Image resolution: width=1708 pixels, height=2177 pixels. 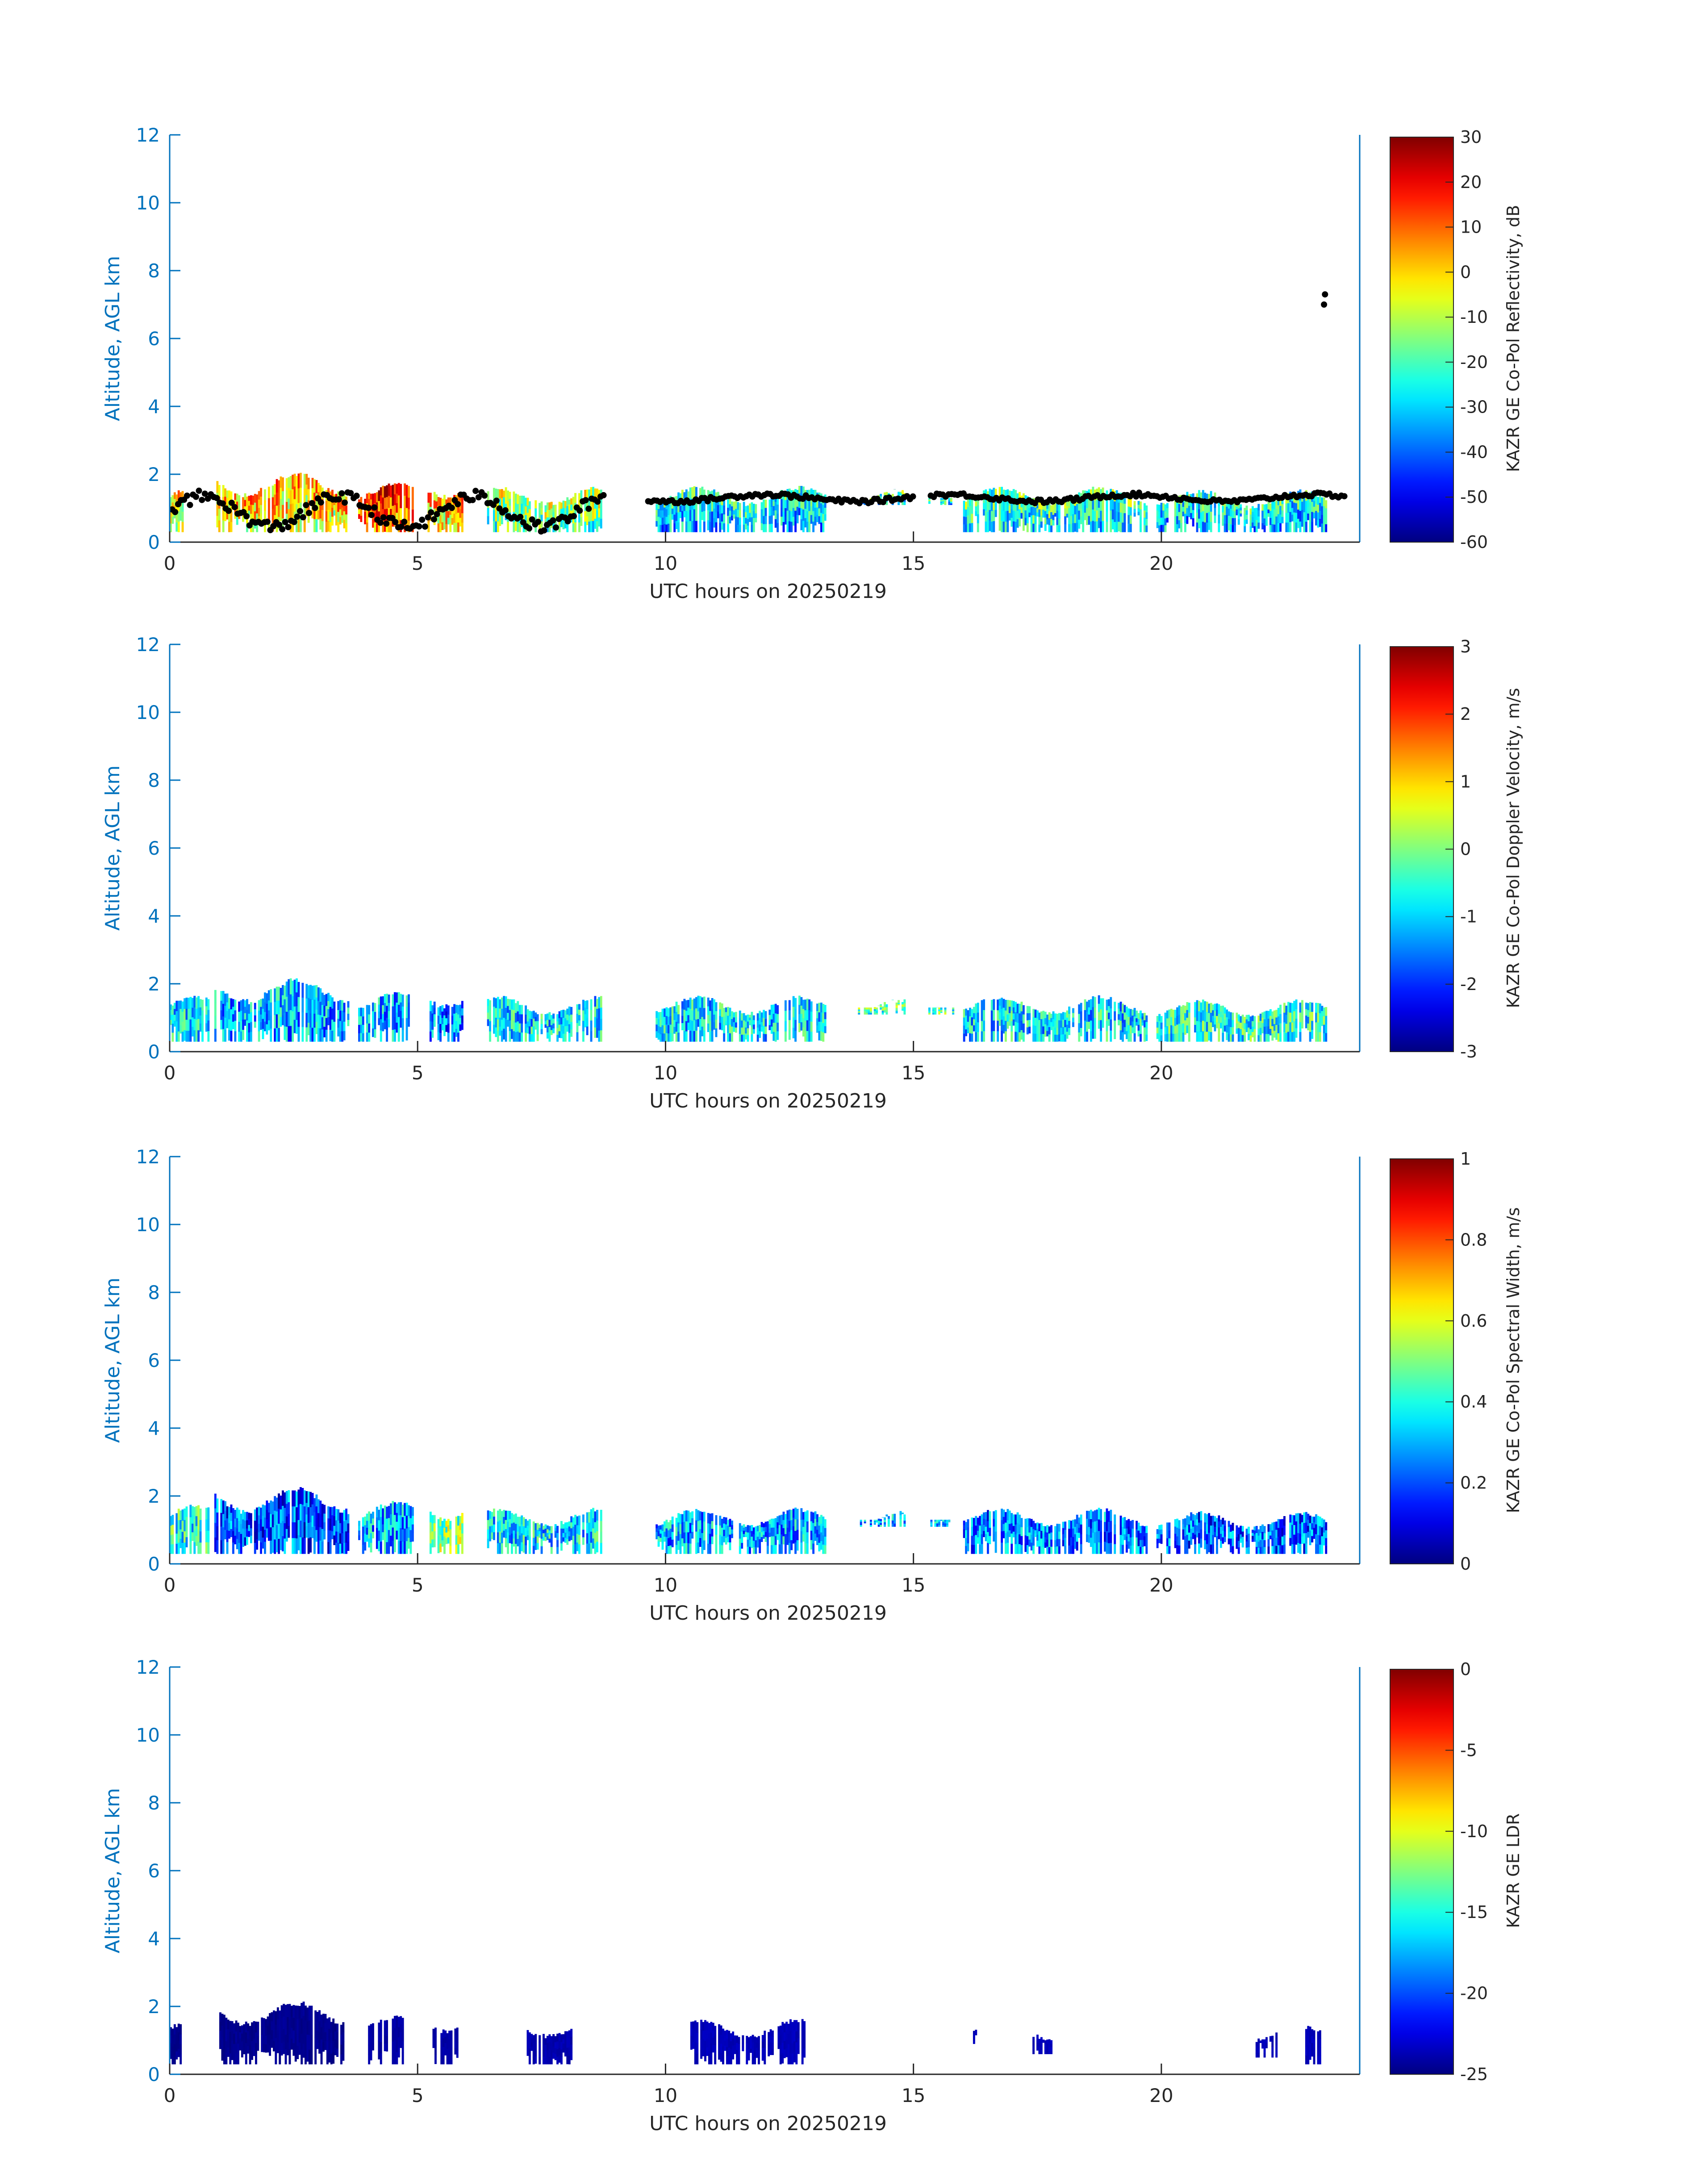 What do you see at coordinates (285, 522) in the screenshot?
I see `cloud-base-dot` at bounding box center [285, 522].